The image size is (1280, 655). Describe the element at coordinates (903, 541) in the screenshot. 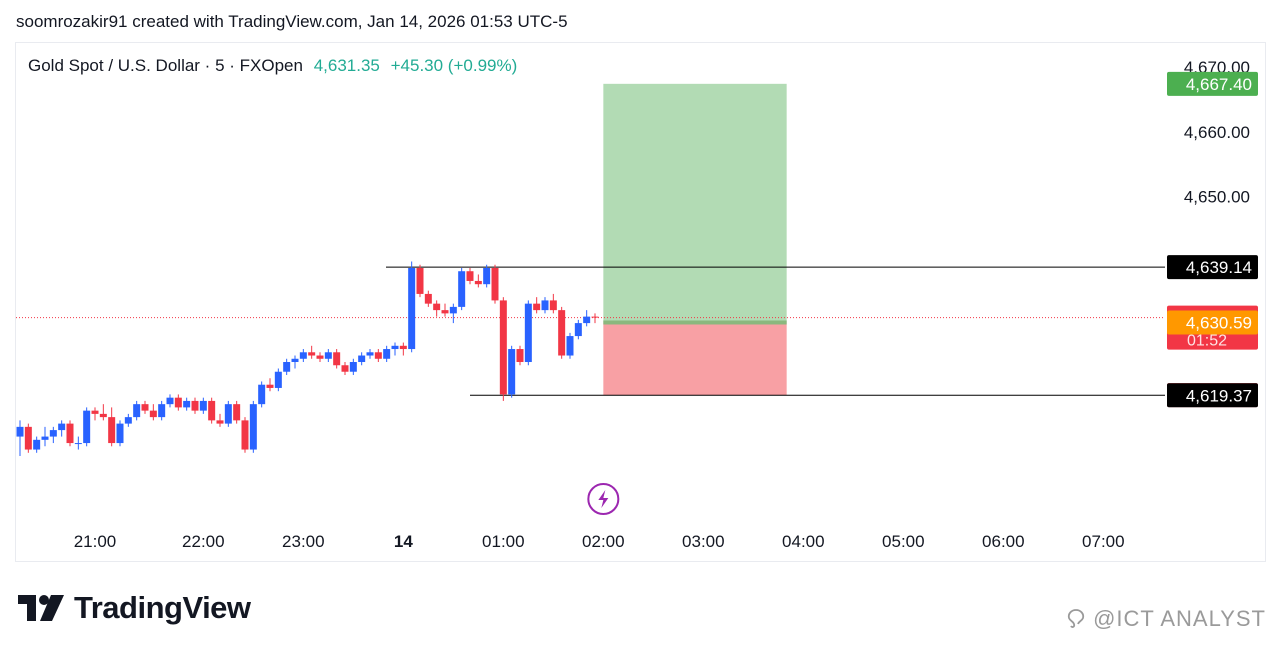

I see `x-tick-label: 05:00` at that location.